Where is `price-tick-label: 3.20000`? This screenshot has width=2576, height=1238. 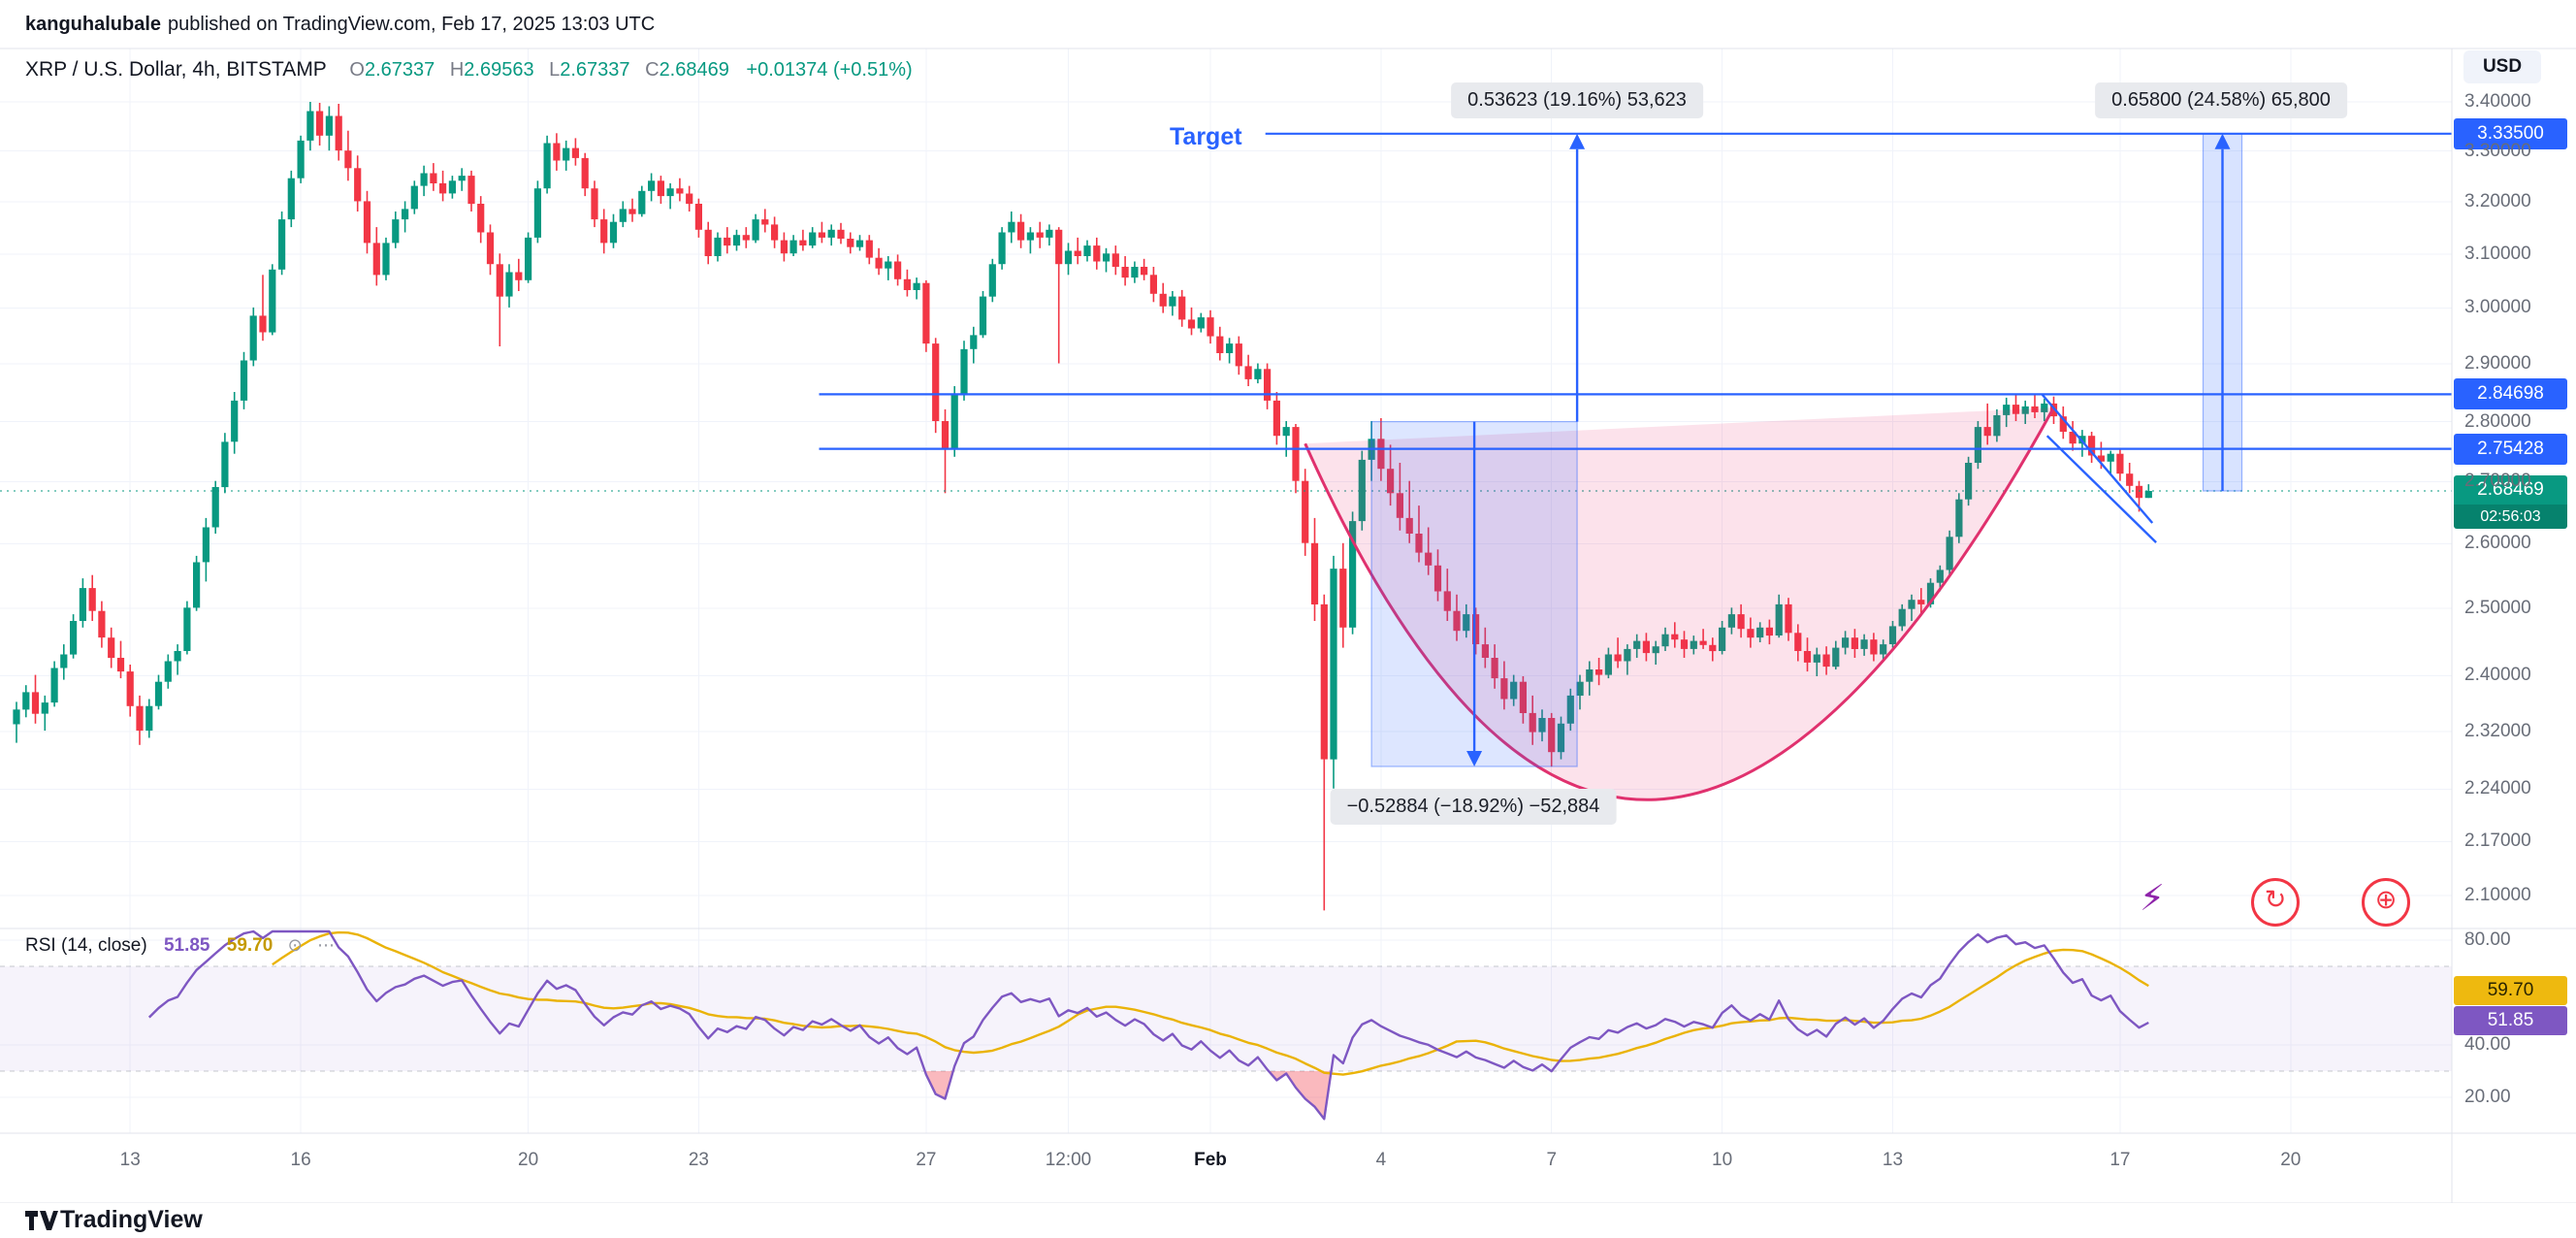 price-tick-label: 3.20000 is located at coordinates (2497, 201).